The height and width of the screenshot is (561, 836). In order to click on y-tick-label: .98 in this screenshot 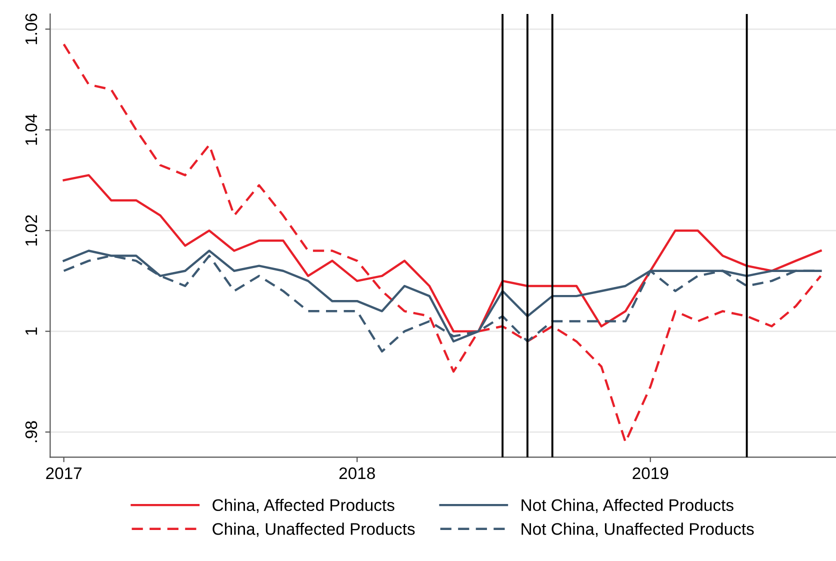, I will do `click(31, 431)`.